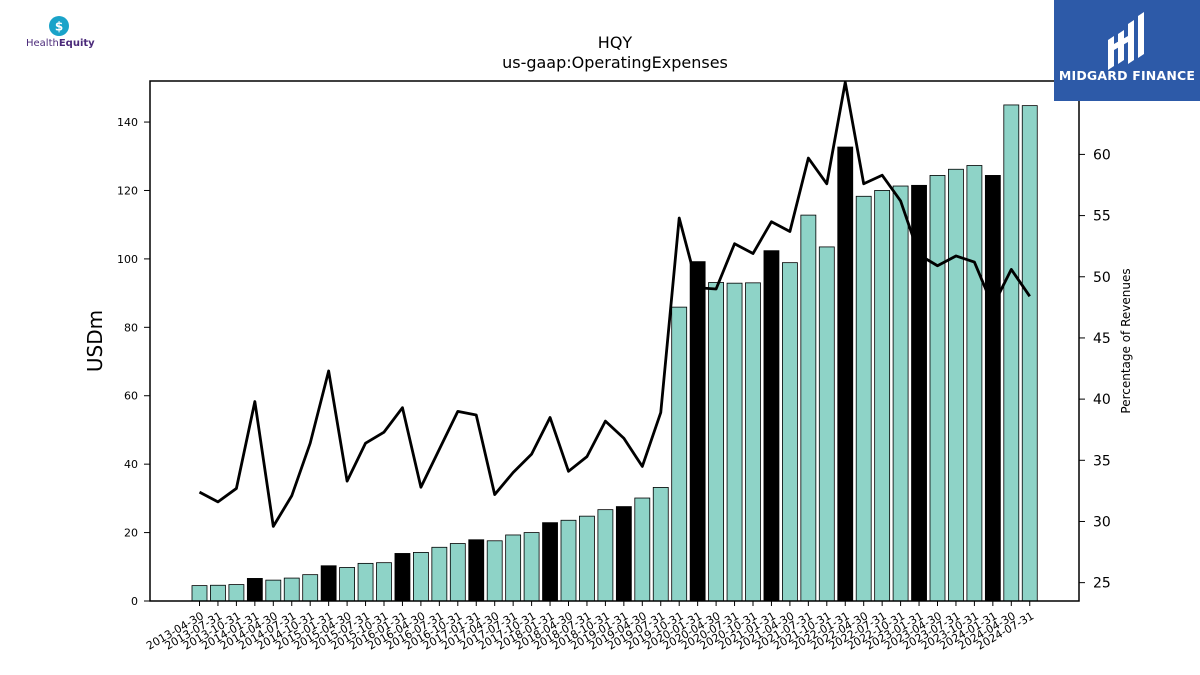 The height and width of the screenshot is (675, 1200). Describe the element at coordinates (615, 42) in the screenshot. I see `chart-title: HQY` at that location.